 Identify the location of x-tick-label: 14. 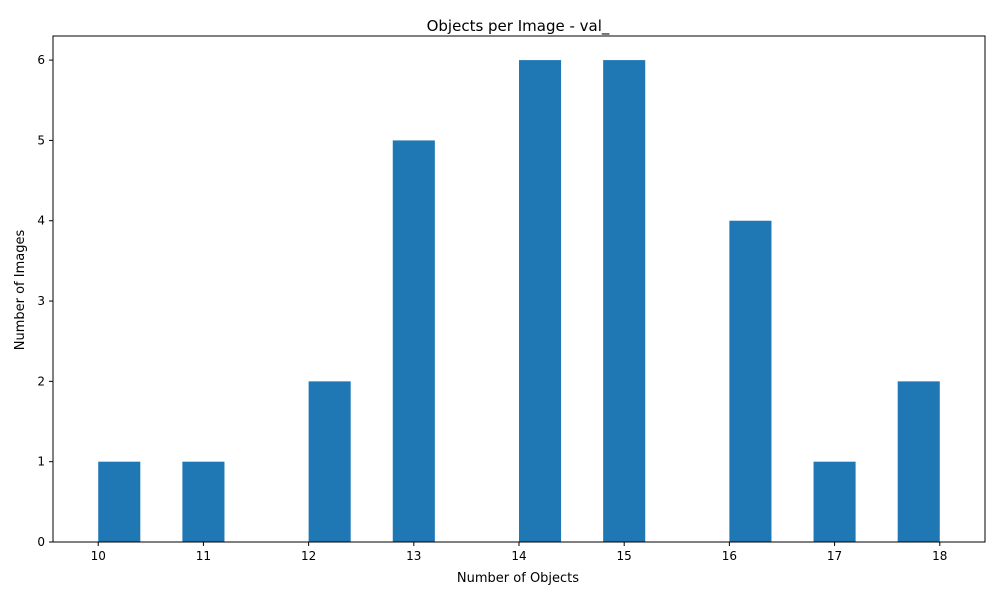
(518, 556).